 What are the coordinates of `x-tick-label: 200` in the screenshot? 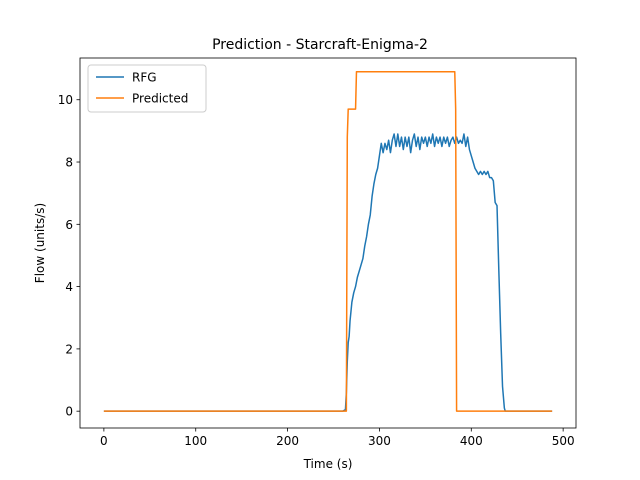 It's located at (287, 441).